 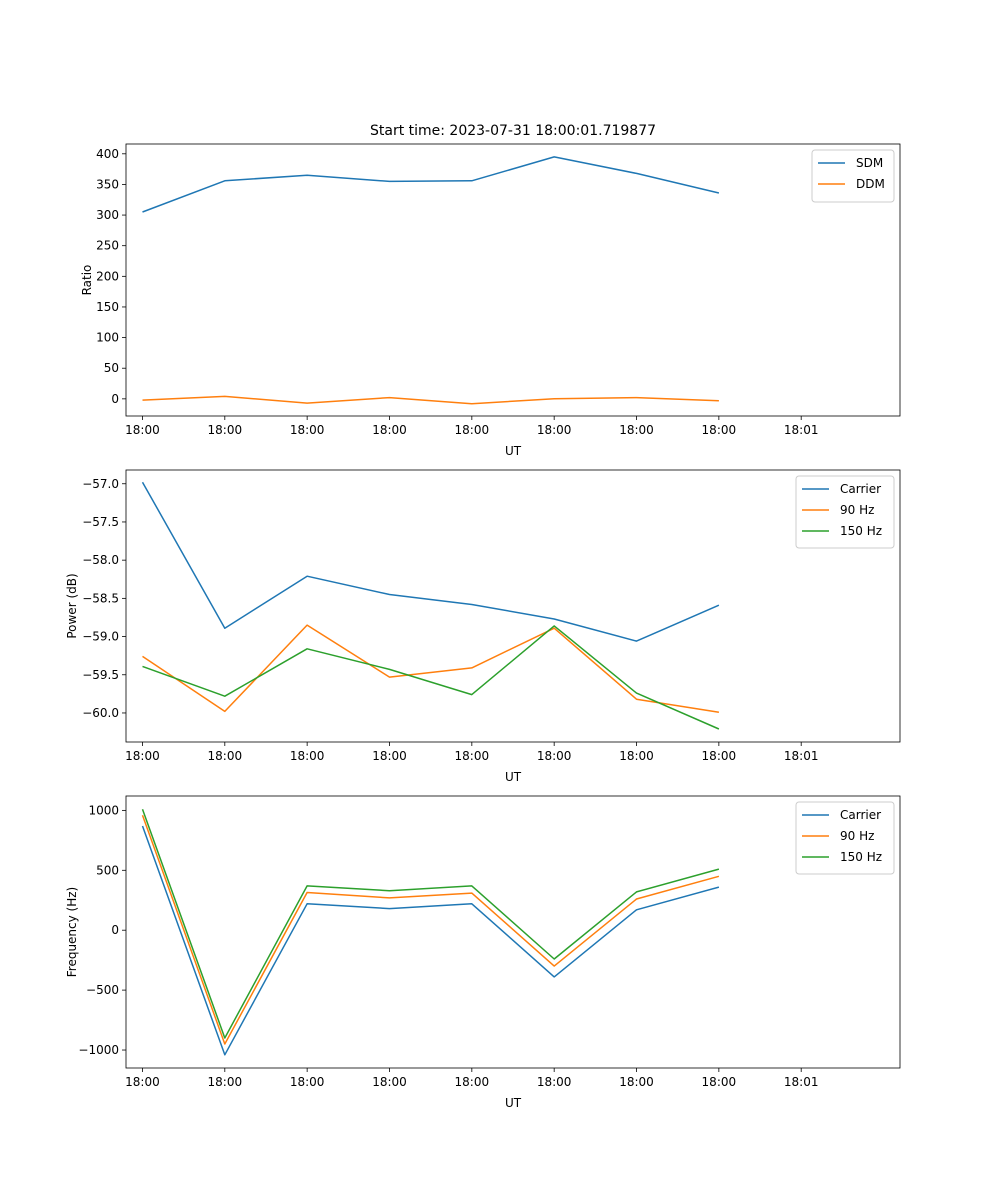 What do you see at coordinates (107, 215) in the screenshot?
I see `y-tick-label: 300` at bounding box center [107, 215].